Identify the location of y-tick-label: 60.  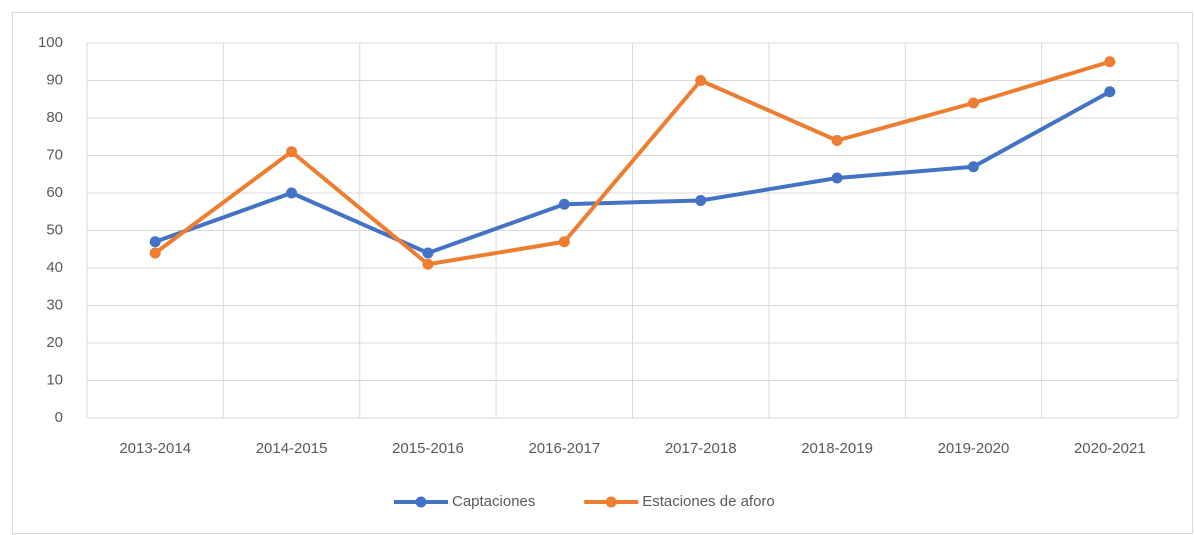
(54, 192).